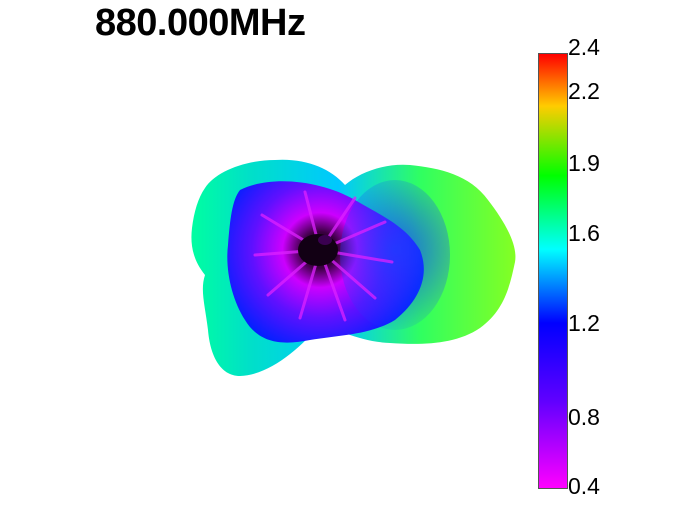 Image resolution: width=700 pixels, height=530 pixels. I want to click on frequency-title: 880.000MHz, so click(200, 23).